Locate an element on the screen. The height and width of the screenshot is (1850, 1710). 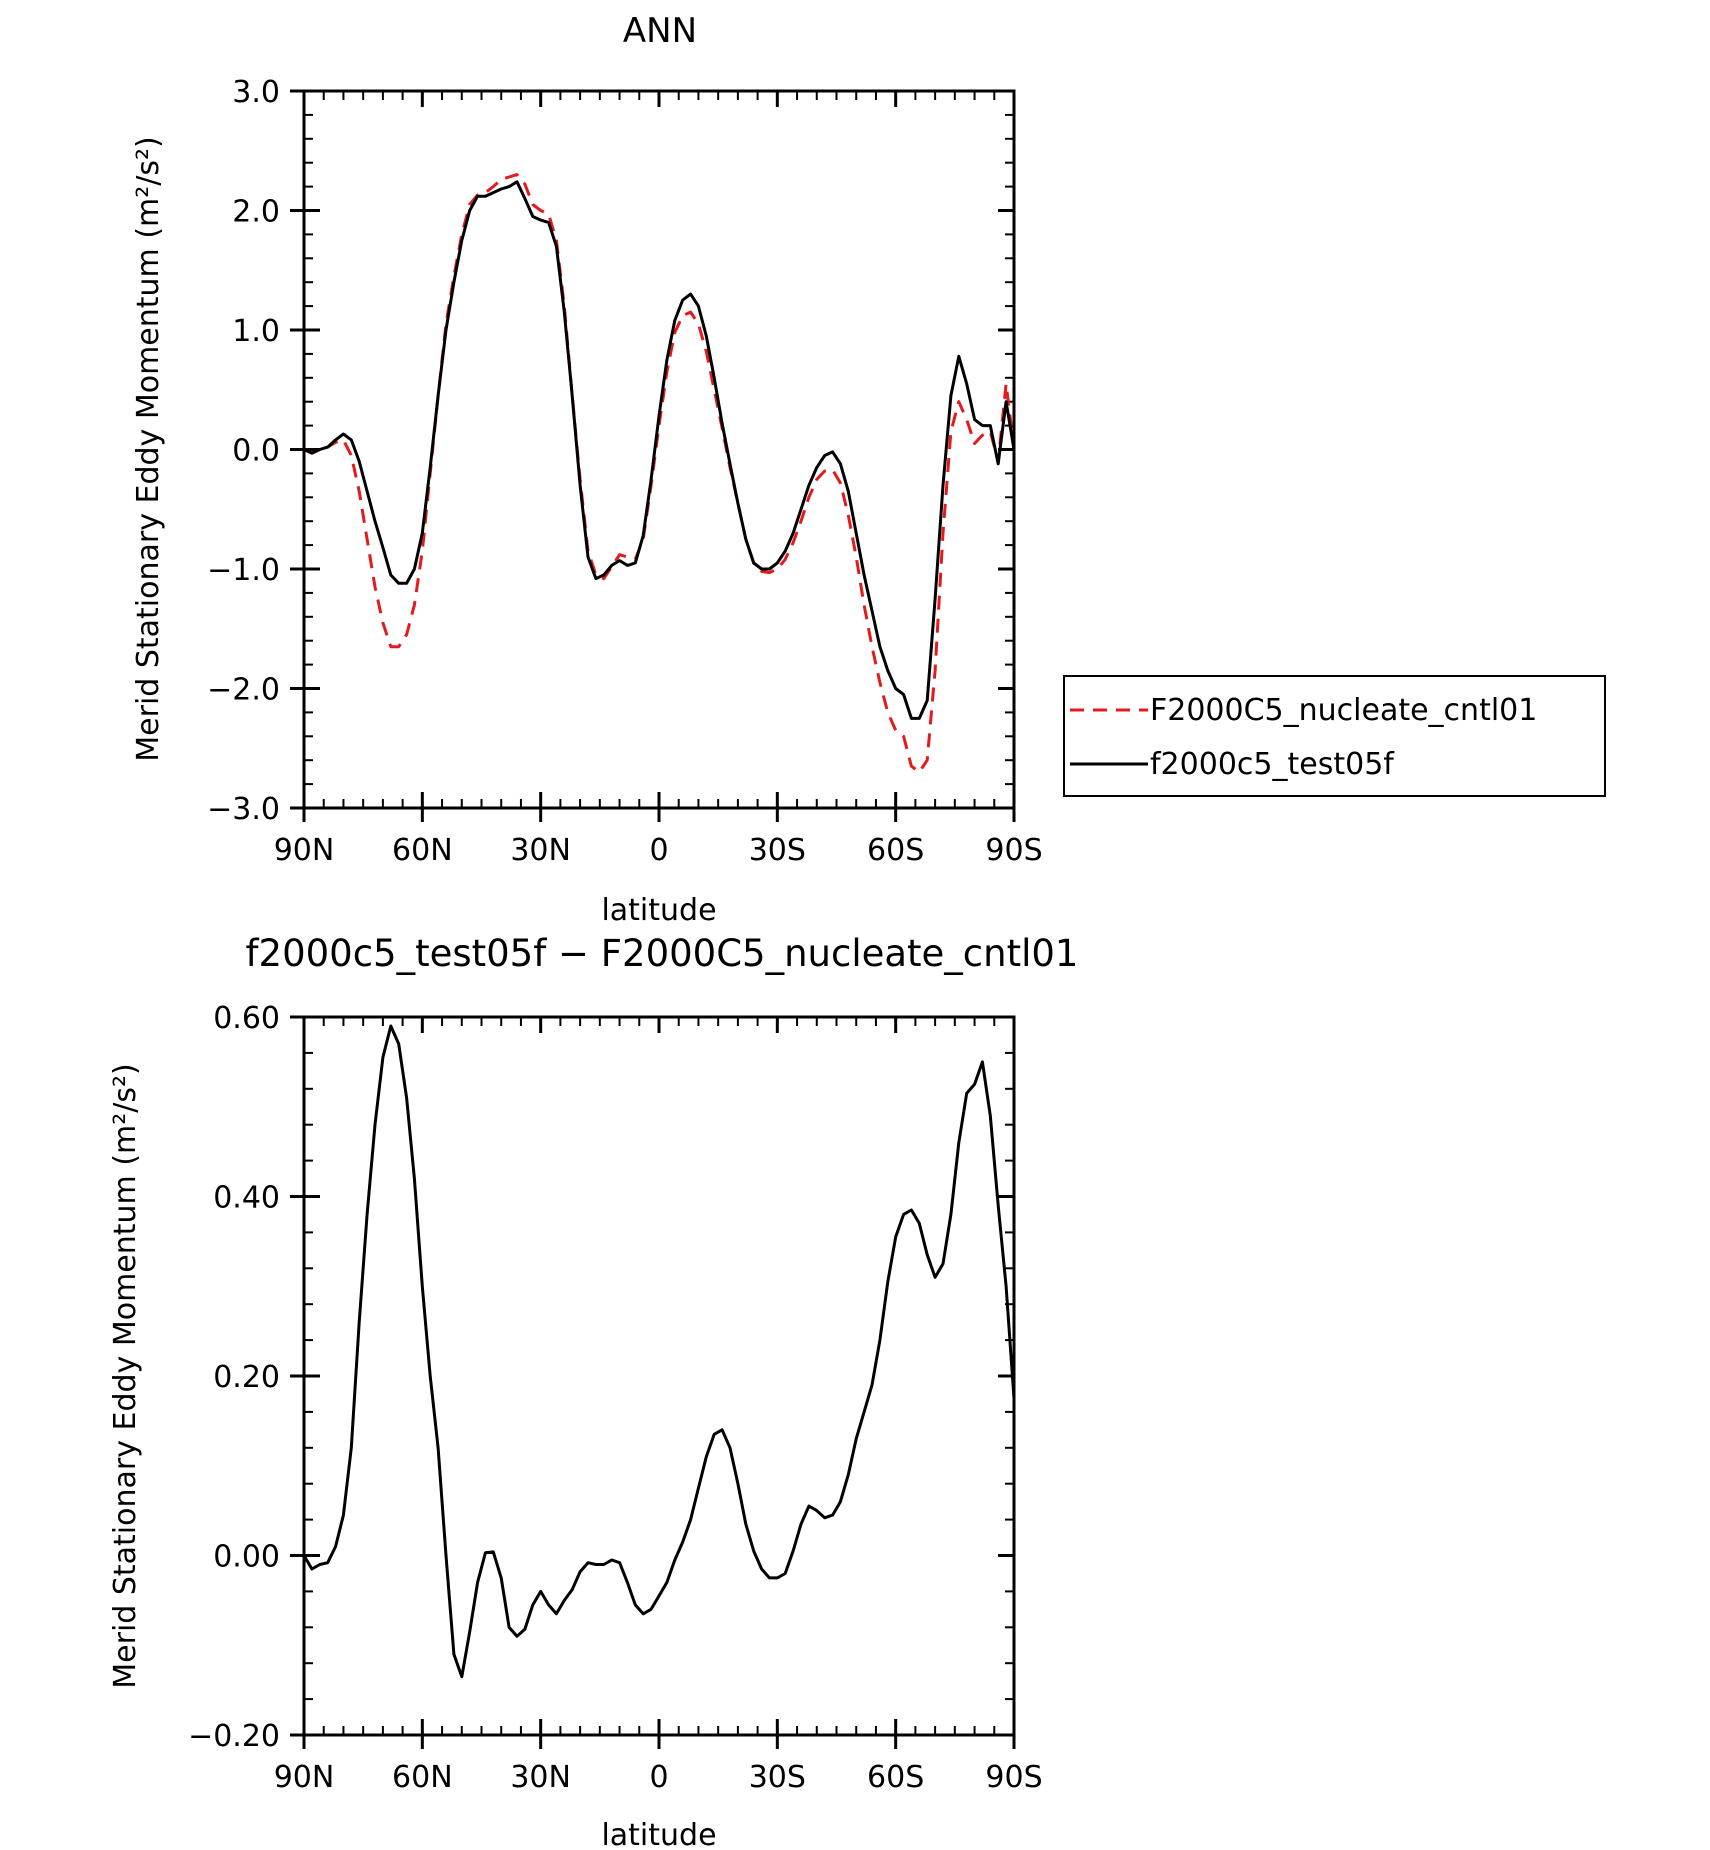
y-tick-label: 0.00 is located at coordinates (246, 1557).